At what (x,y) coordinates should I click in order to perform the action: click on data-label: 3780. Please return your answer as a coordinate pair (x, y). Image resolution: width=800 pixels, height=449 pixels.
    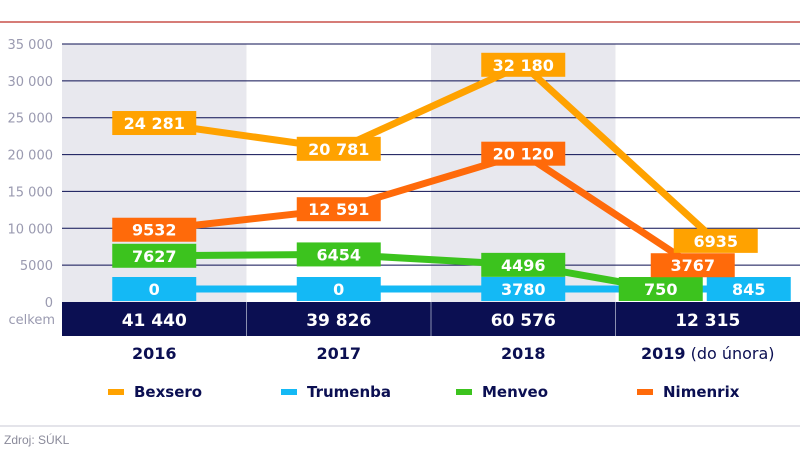
    Looking at the image, I should click on (523, 289).